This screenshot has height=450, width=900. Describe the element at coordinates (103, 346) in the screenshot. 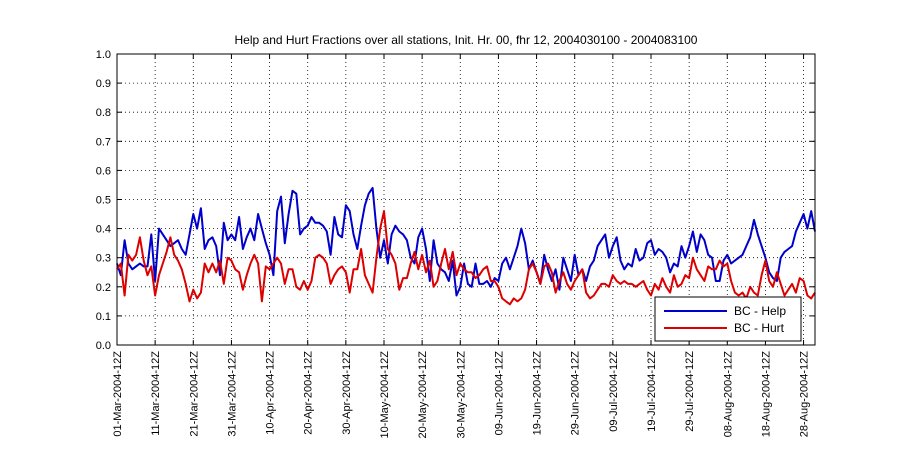

I see `y-tick-label: 0.0` at that location.